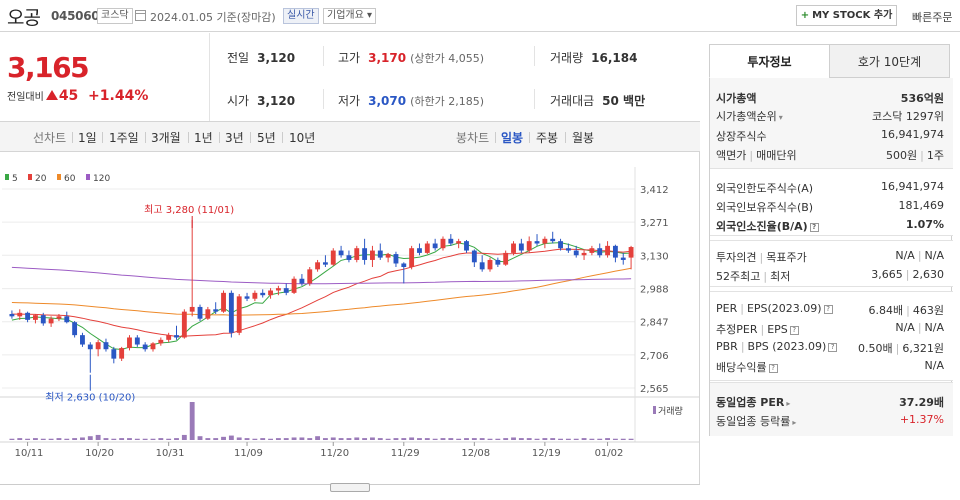 This screenshot has height=500, width=960. Describe the element at coordinates (166, 138) in the screenshot. I see `tab-3m: 3개월` at that location.